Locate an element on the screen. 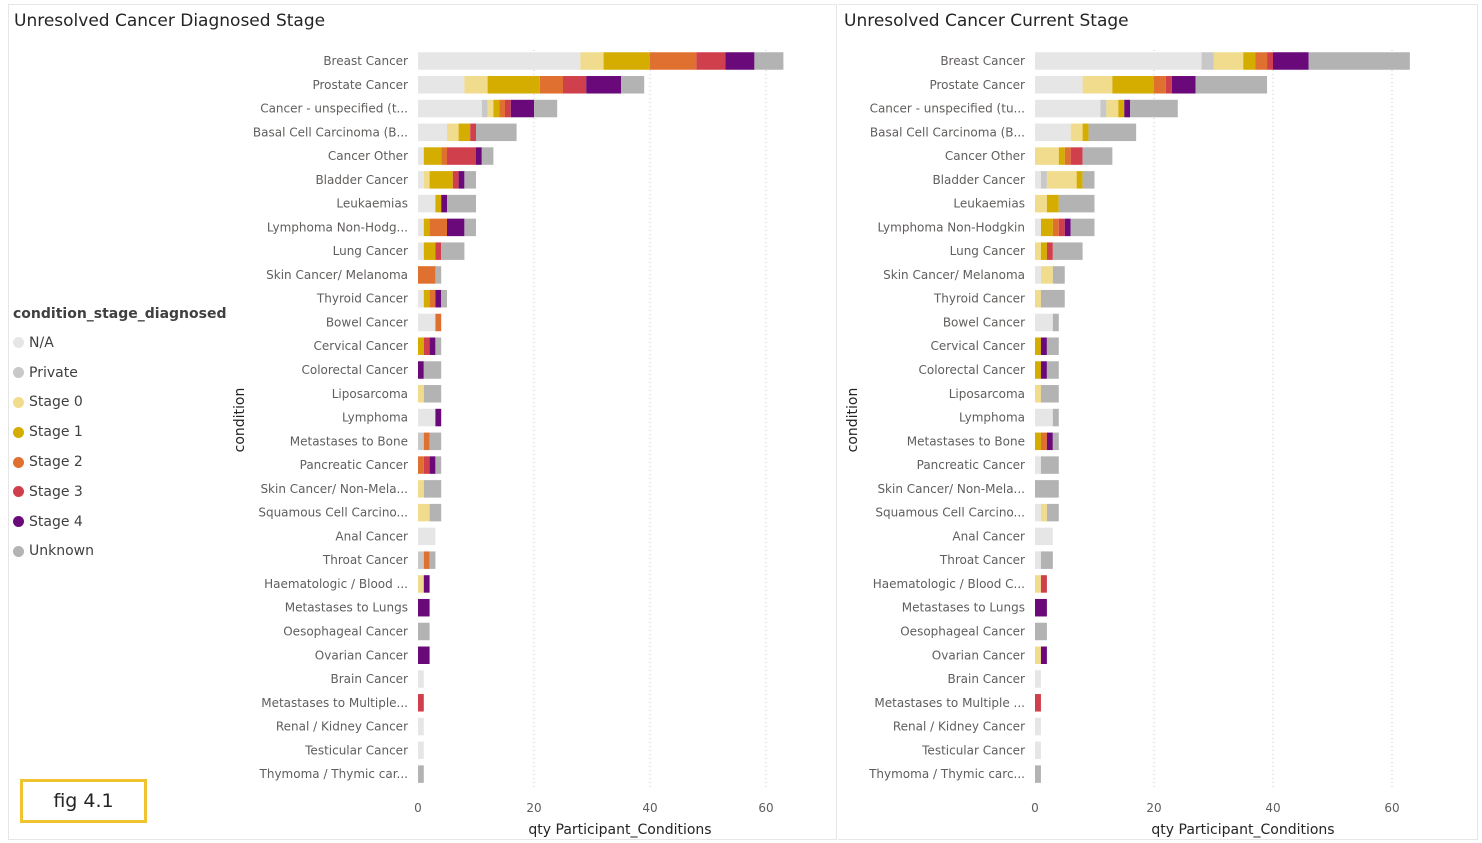  y-category-label: Skin Cancer/ Melanoma is located at coordinates (337, 275).